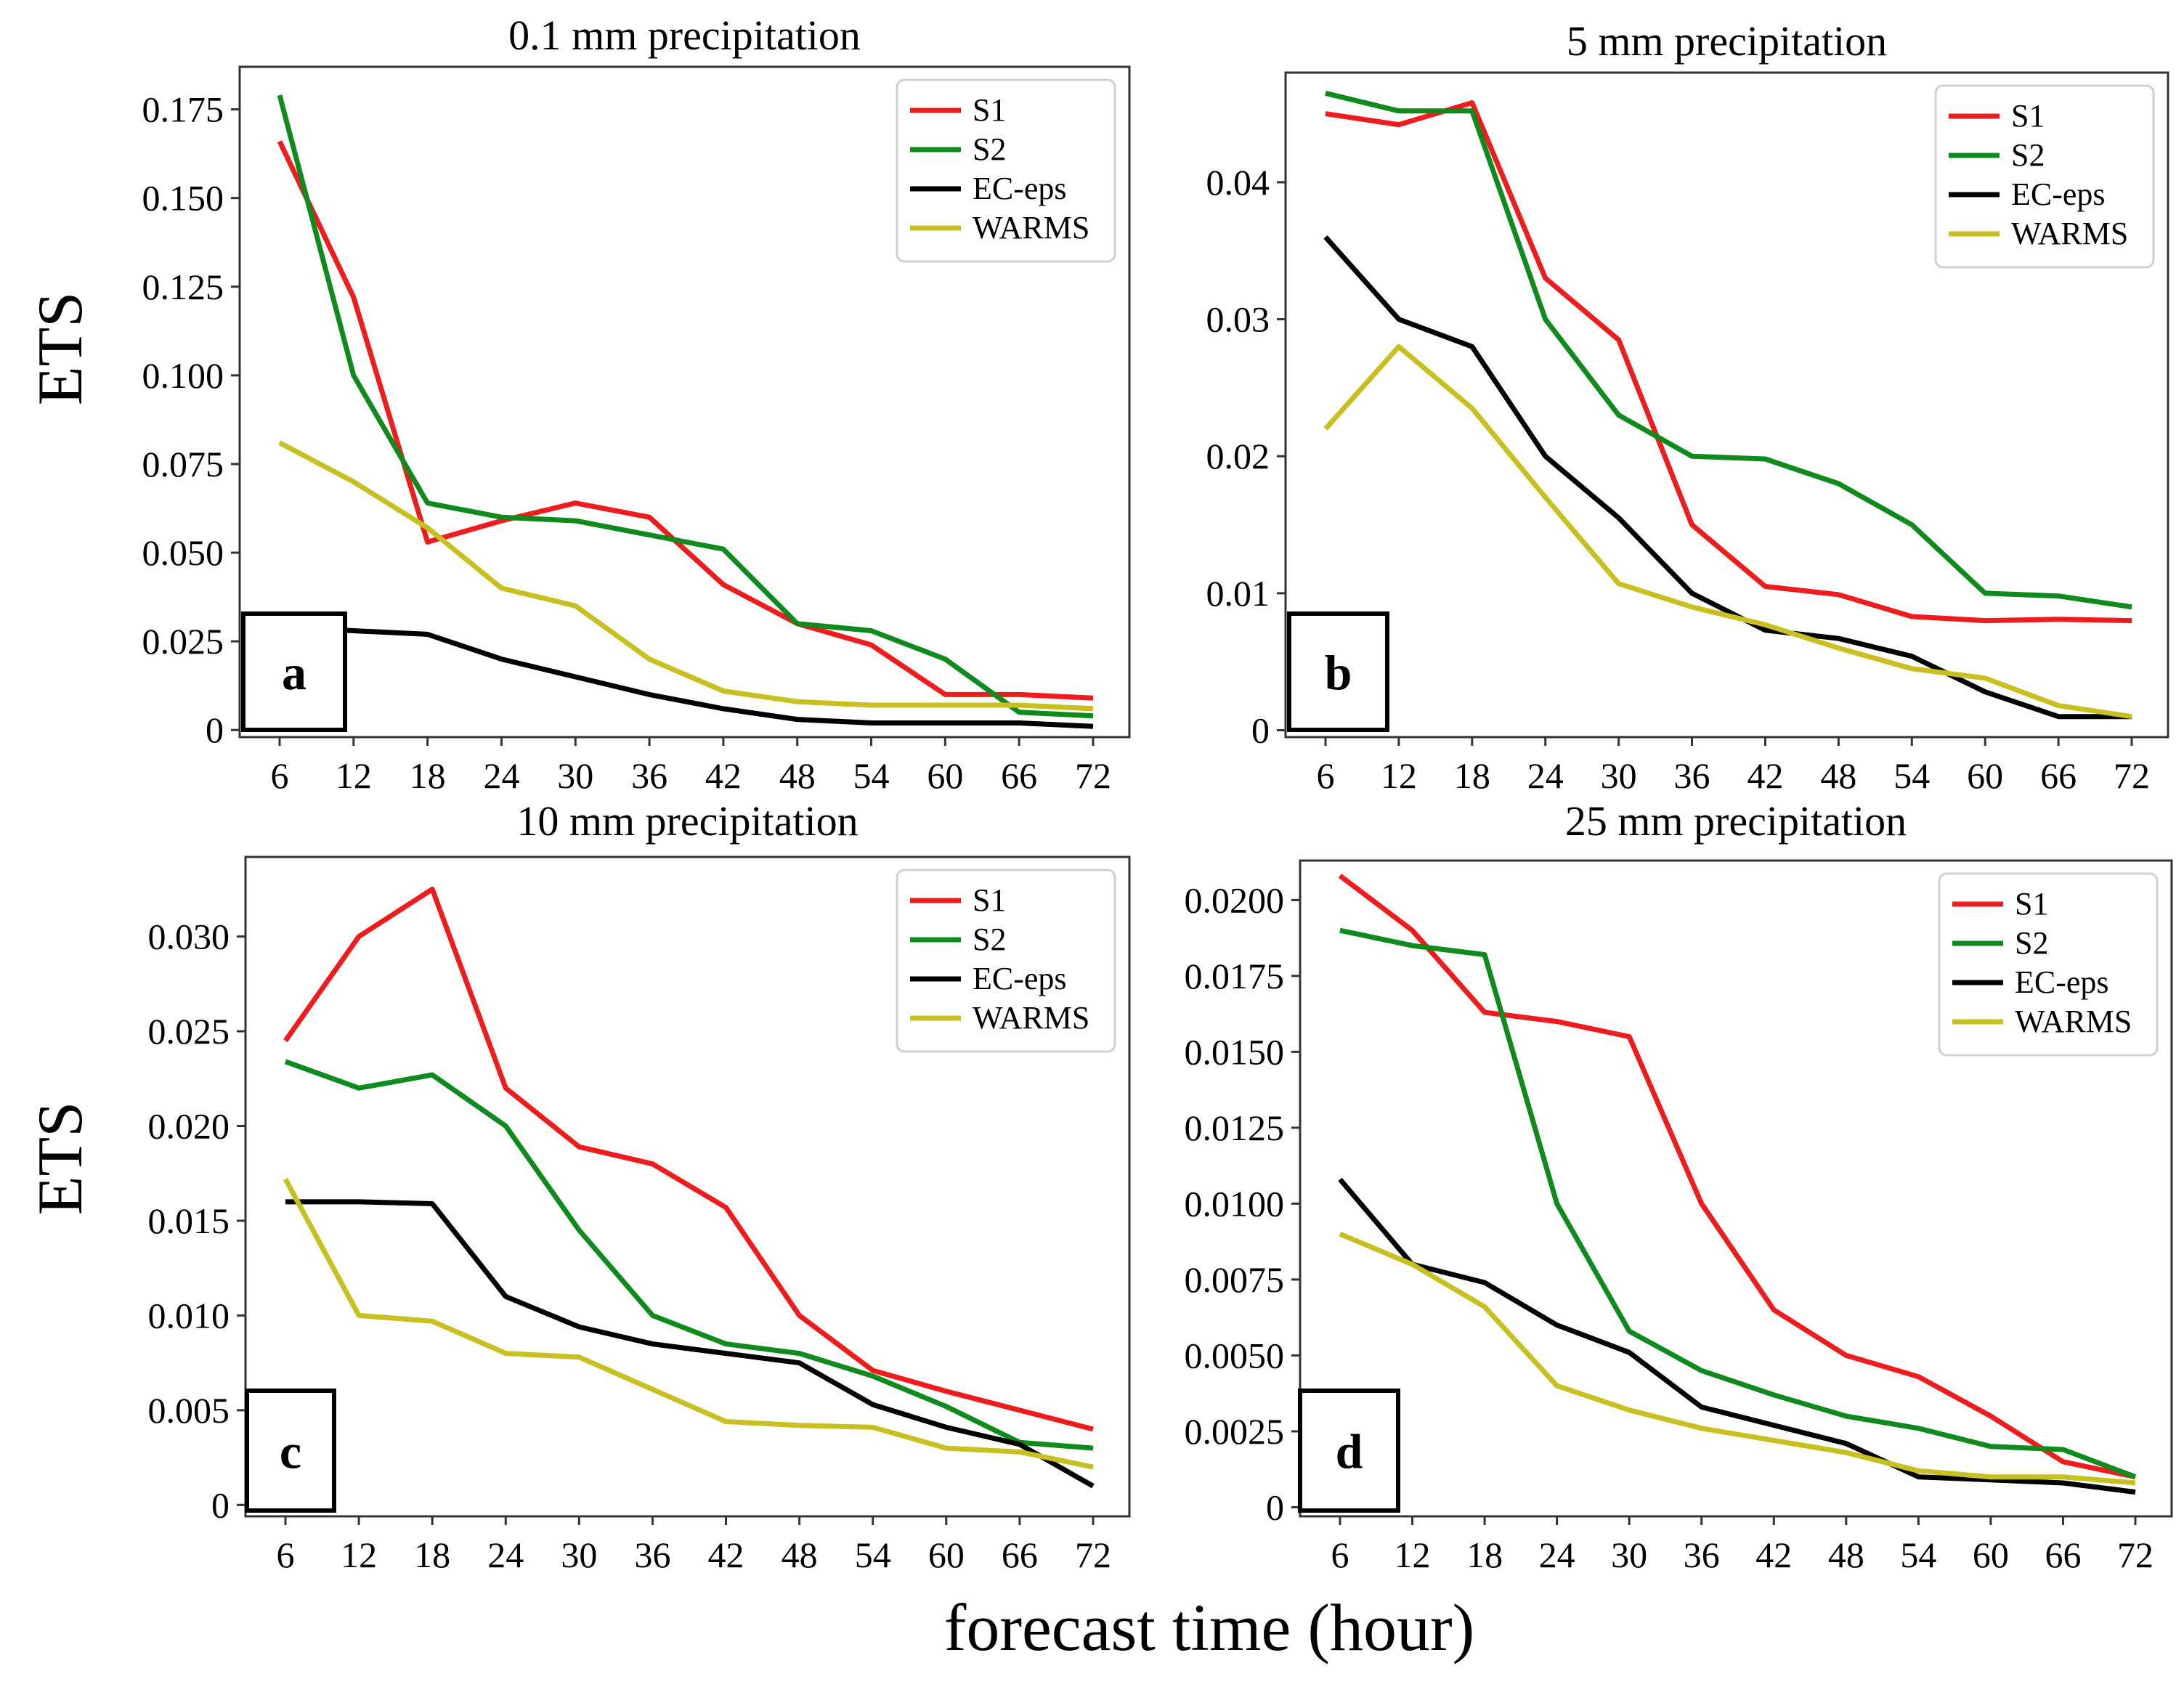 This screenshot has height=1687, width=2184. What do you see at coordinates (60, 348) in the screenshot?
I see `y-axis-label-top: ETS` at bounding box center [60, 348].